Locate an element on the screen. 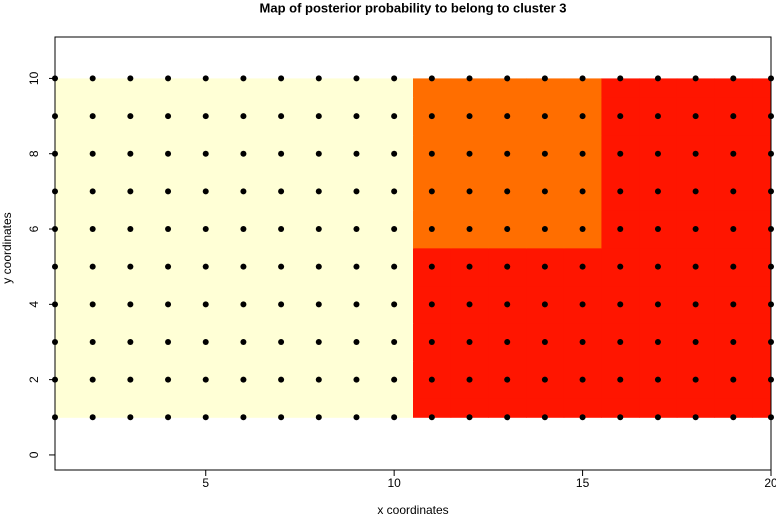  y-tick-label: 2 is located at coordinates (34, 379).